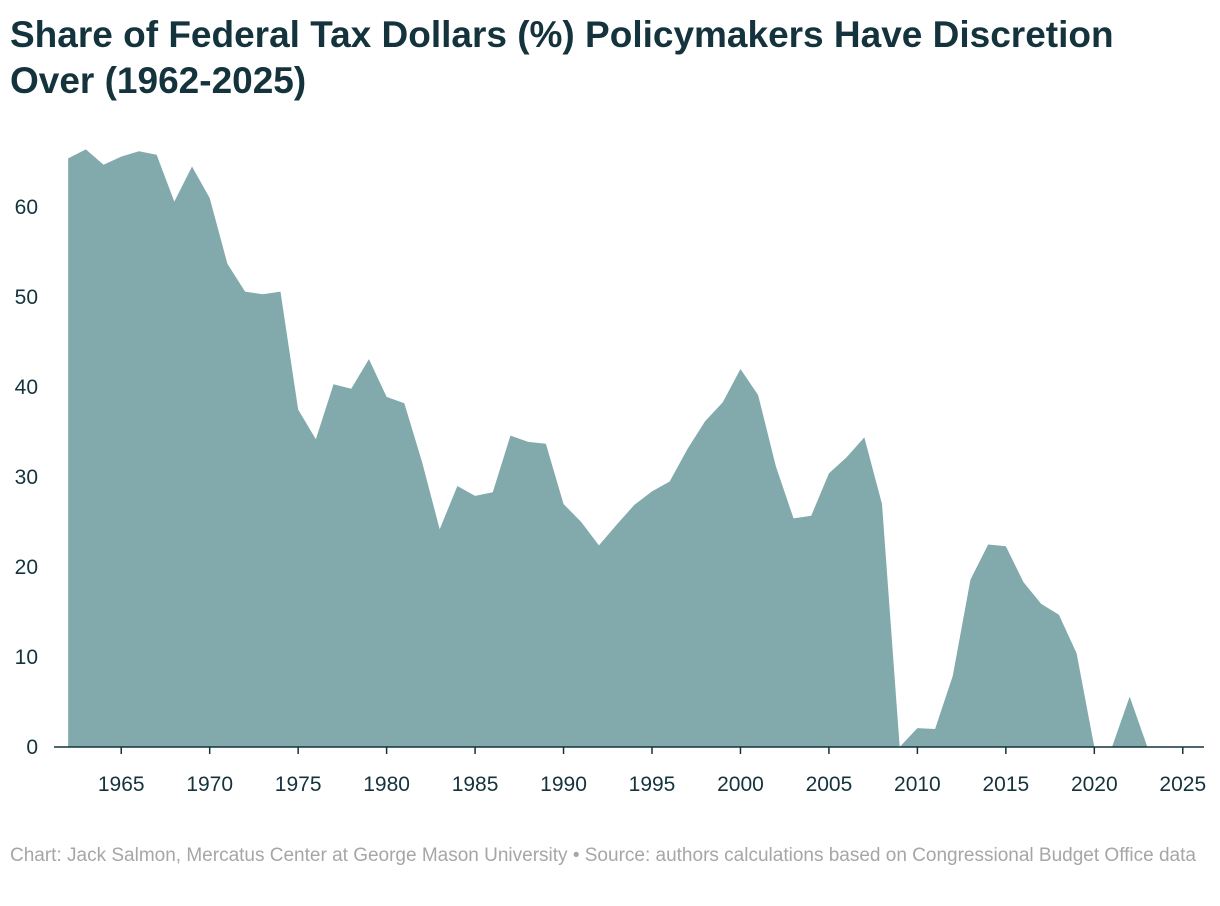  Describe the element at coordinates (386, 784) in the screenshot. I see `x-tick-label: 1980` at that location.